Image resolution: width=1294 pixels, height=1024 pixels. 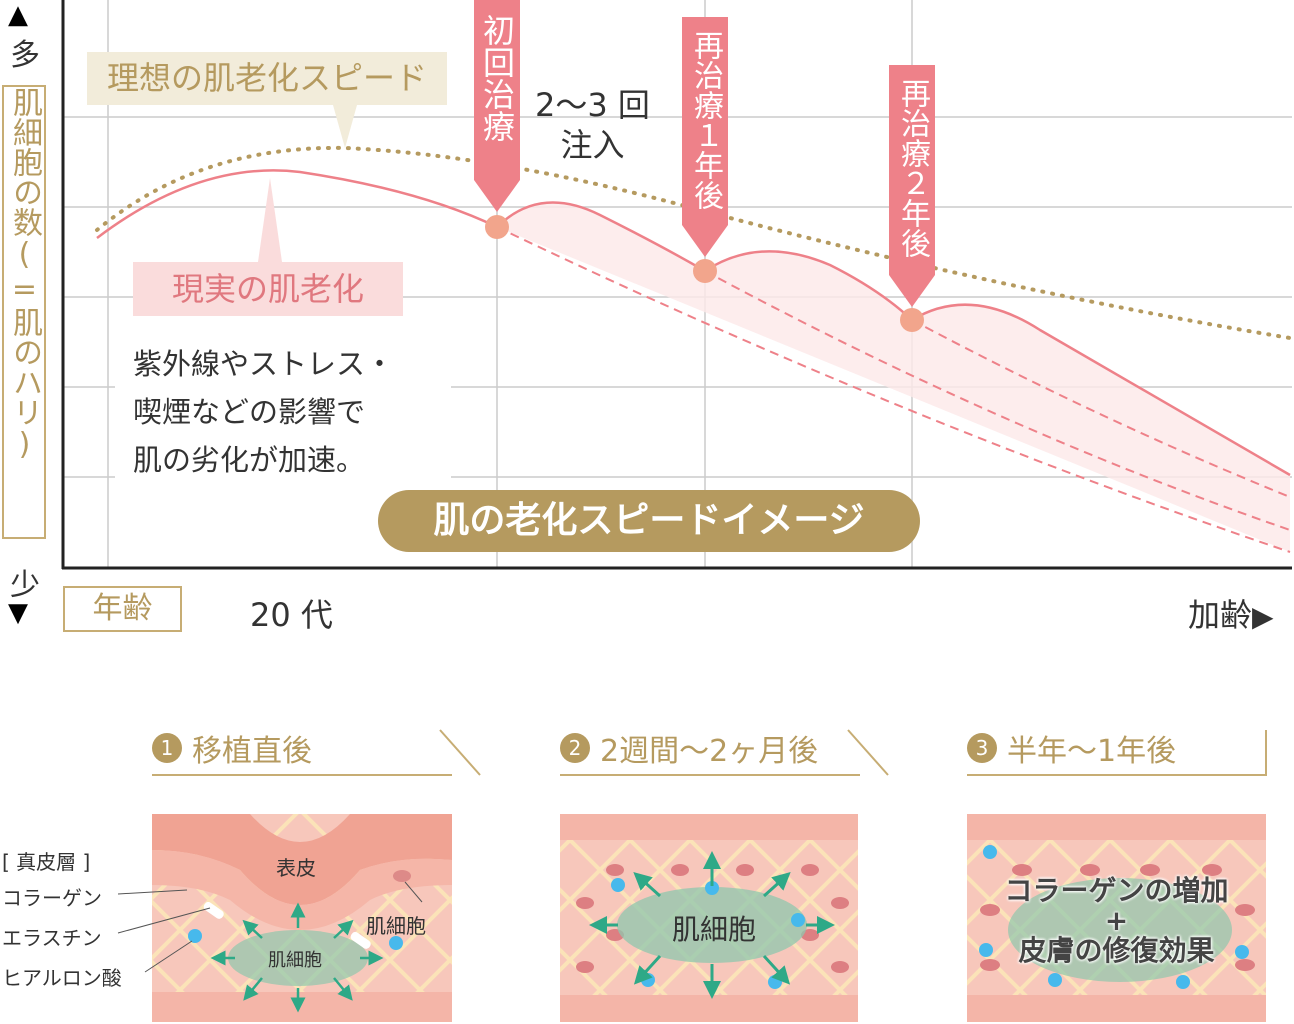 What do you see at coordinates (122, 609) in the screenshot?
I see `x-axis-label: 年齢` at bounding box center [122, 609].